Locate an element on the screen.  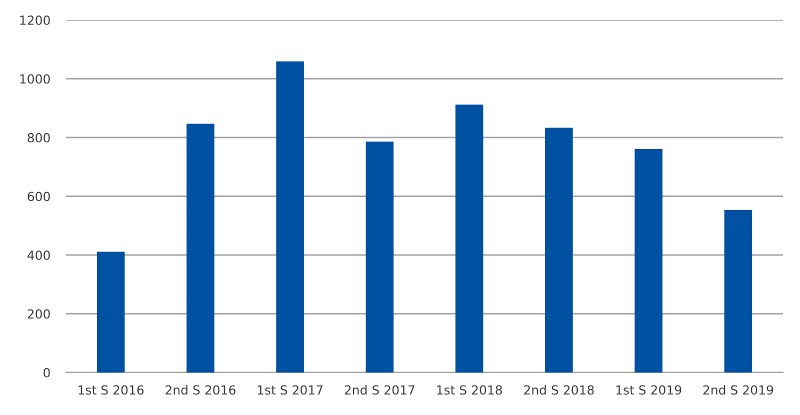
x-tick-label: 2nd S 2019 is located at coordinates (738, 390).